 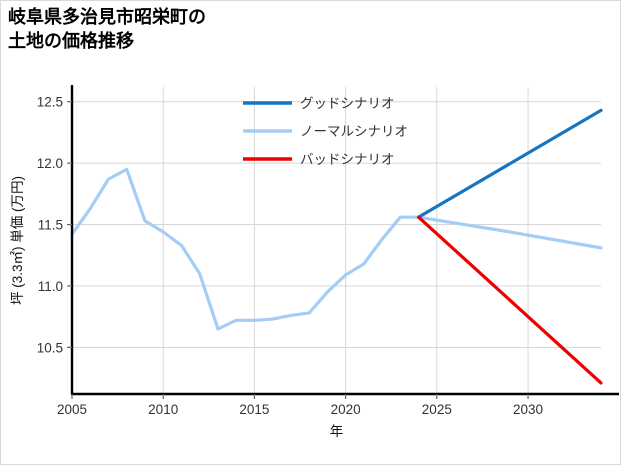 I want to click on y-tick-label: 11.5, so click(x=50, y=225).